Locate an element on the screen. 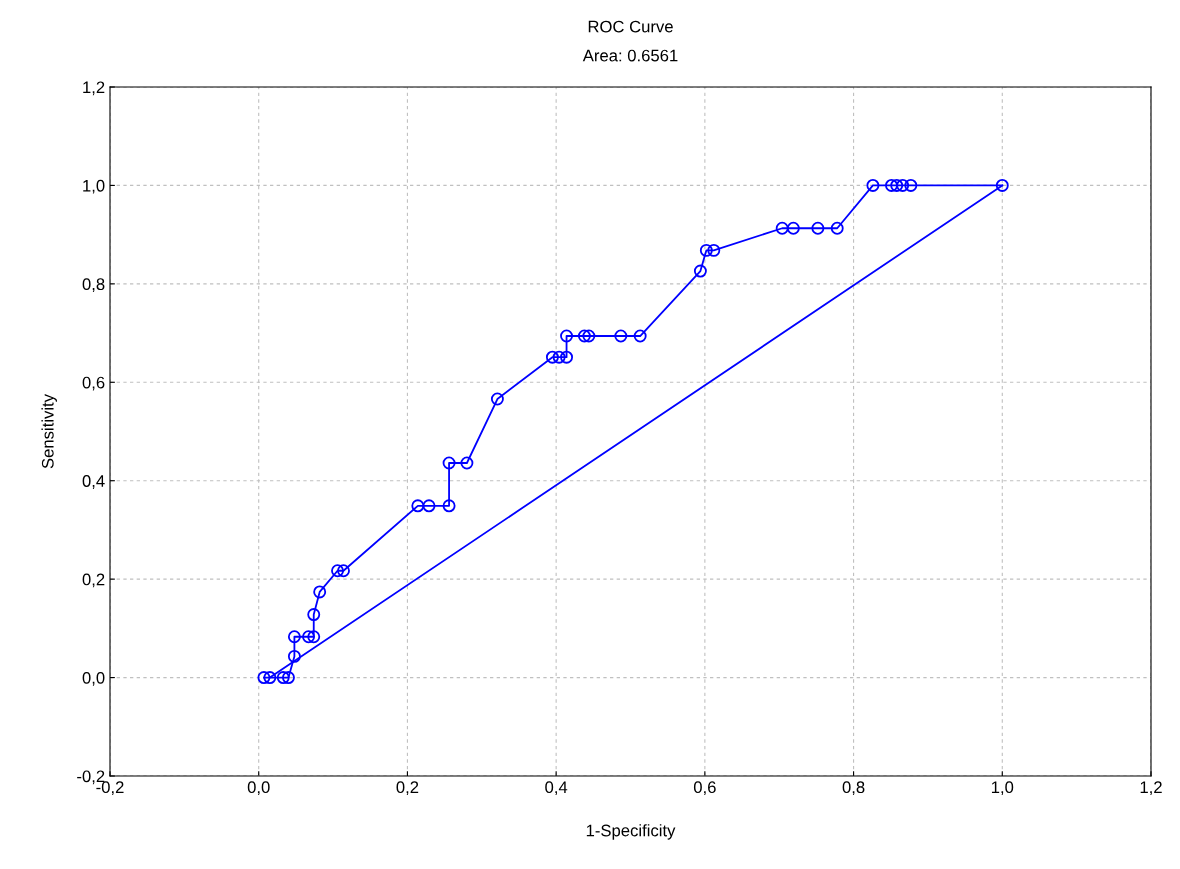 Image resolution: width=1180 pixels, height=869 pixels. y-tick-label: 0,0 is located at coordinates (93, 678).